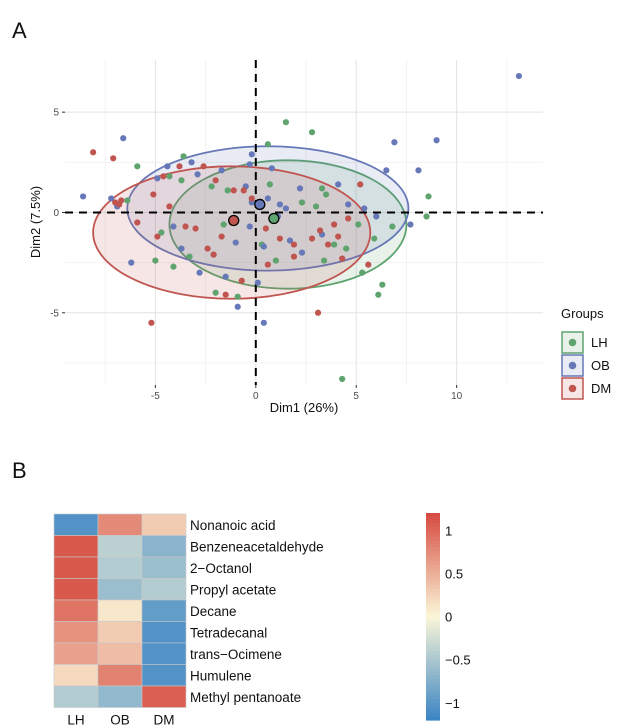  Describe the element at coordinates (599, 342) in the screenshot. I see `legend-label: LH` at that location.